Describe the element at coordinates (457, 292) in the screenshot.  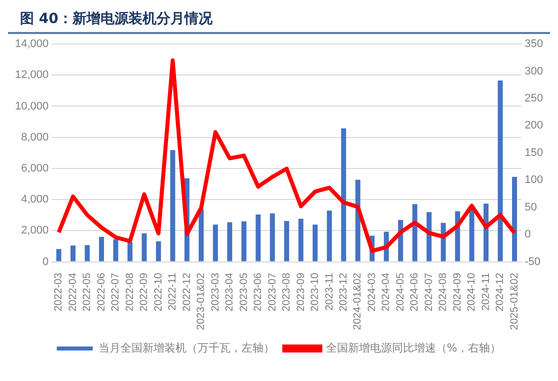
I see `x-tick-label: 2024-09` at that location.